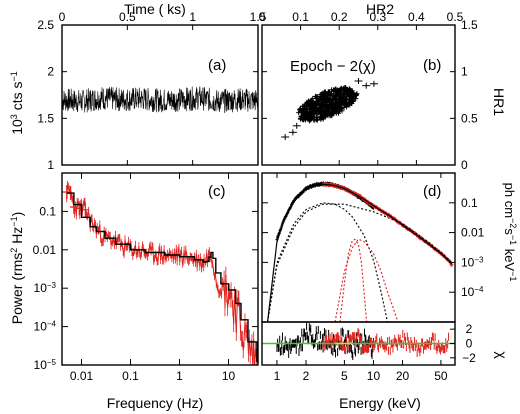 This screenshot has width=520, height=414. I want to click on panel-d-xtick-label: 2, so click(306, 376).